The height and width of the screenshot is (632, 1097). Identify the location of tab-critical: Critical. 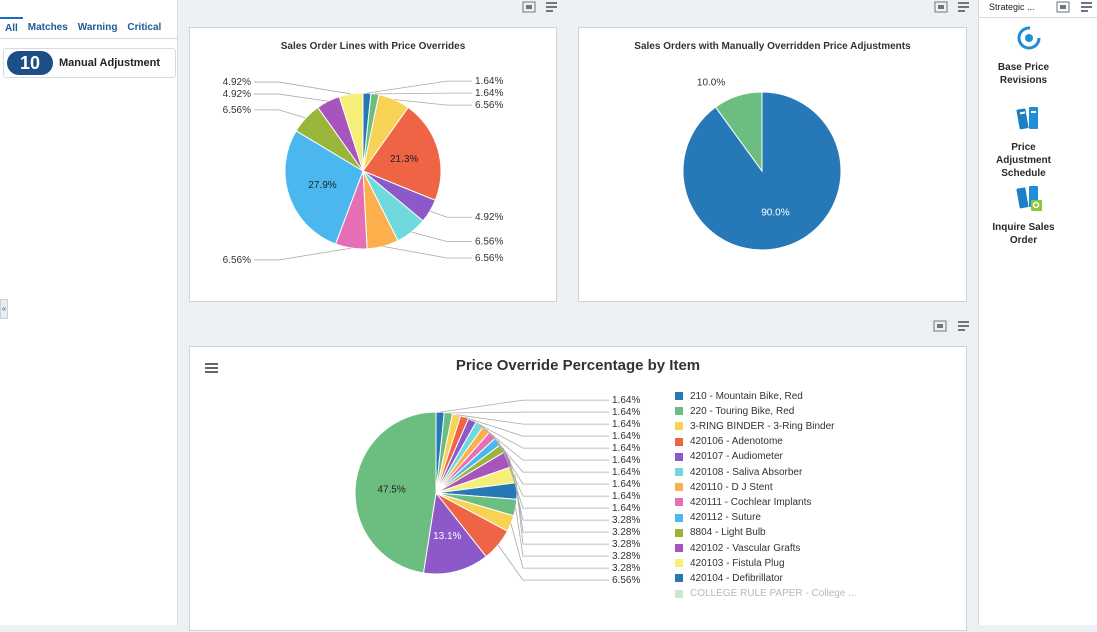
(144, 27).